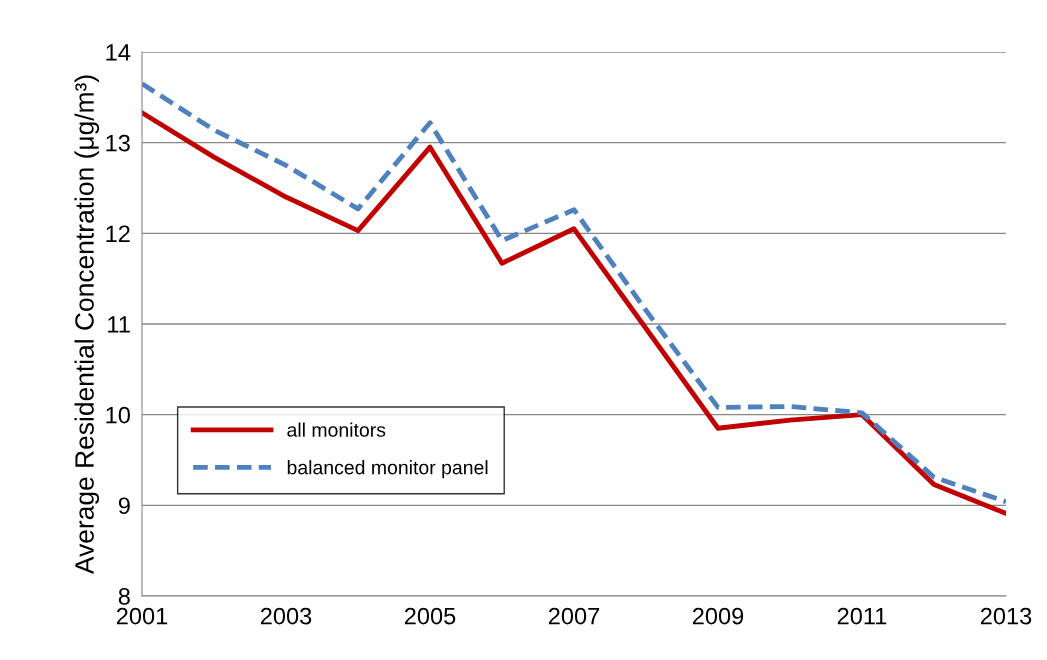 The height and width of the screenshot is (660, 1047). Describe the element at coordinates (718, 616) in the screenshot. I see `x-tick-label: 2009` at that location.